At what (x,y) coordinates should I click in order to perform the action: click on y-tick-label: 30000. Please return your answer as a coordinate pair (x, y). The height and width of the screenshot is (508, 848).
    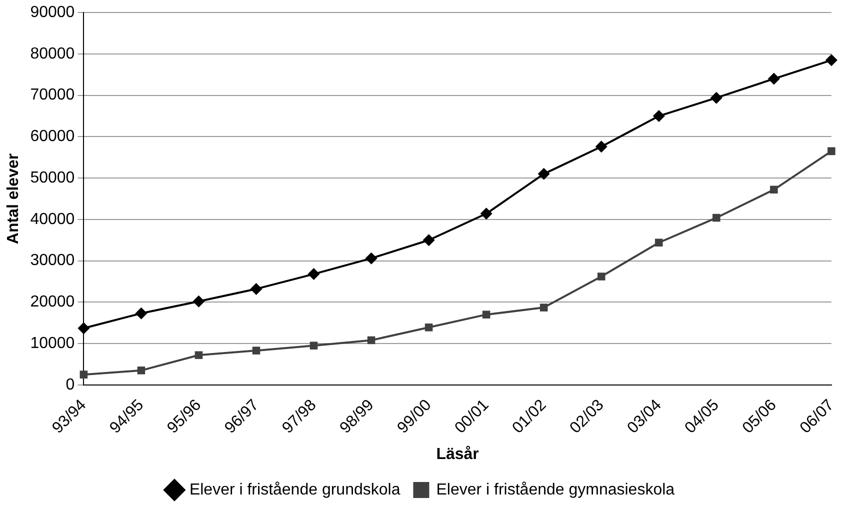
    Looking at the image, I should click on (52, 261).